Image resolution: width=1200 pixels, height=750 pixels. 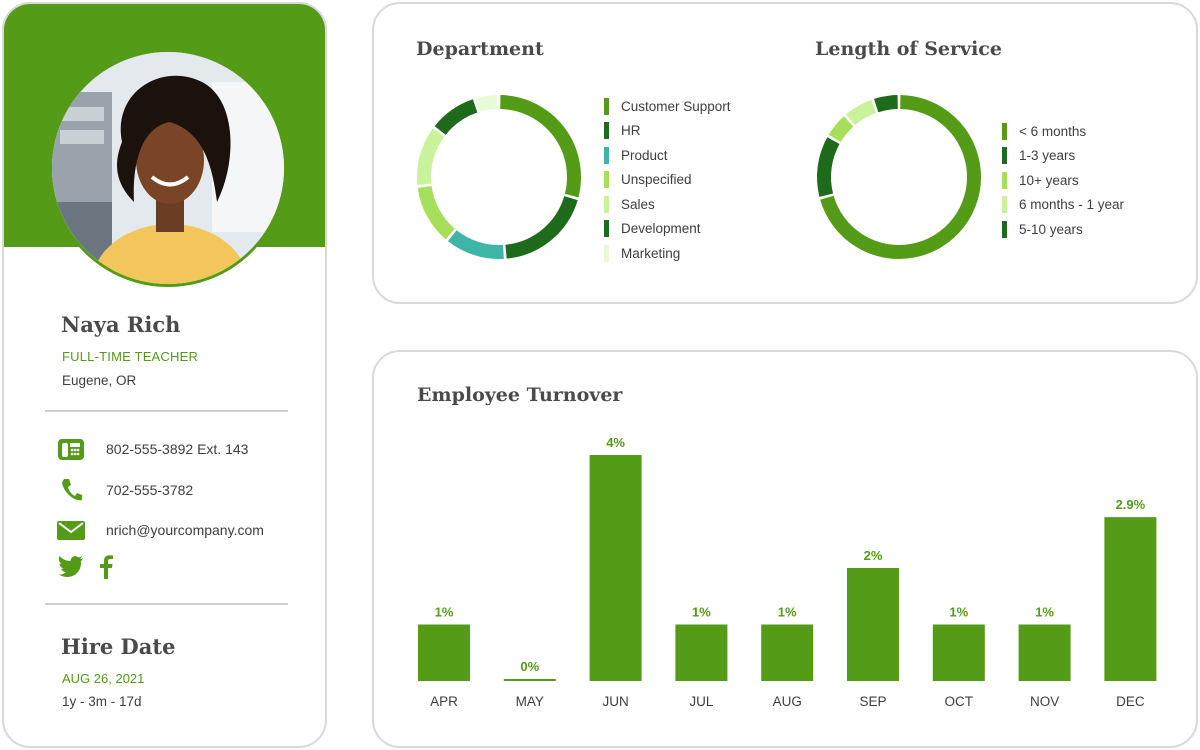 I want to click on facebook-icon, so click(x=106, y=569).